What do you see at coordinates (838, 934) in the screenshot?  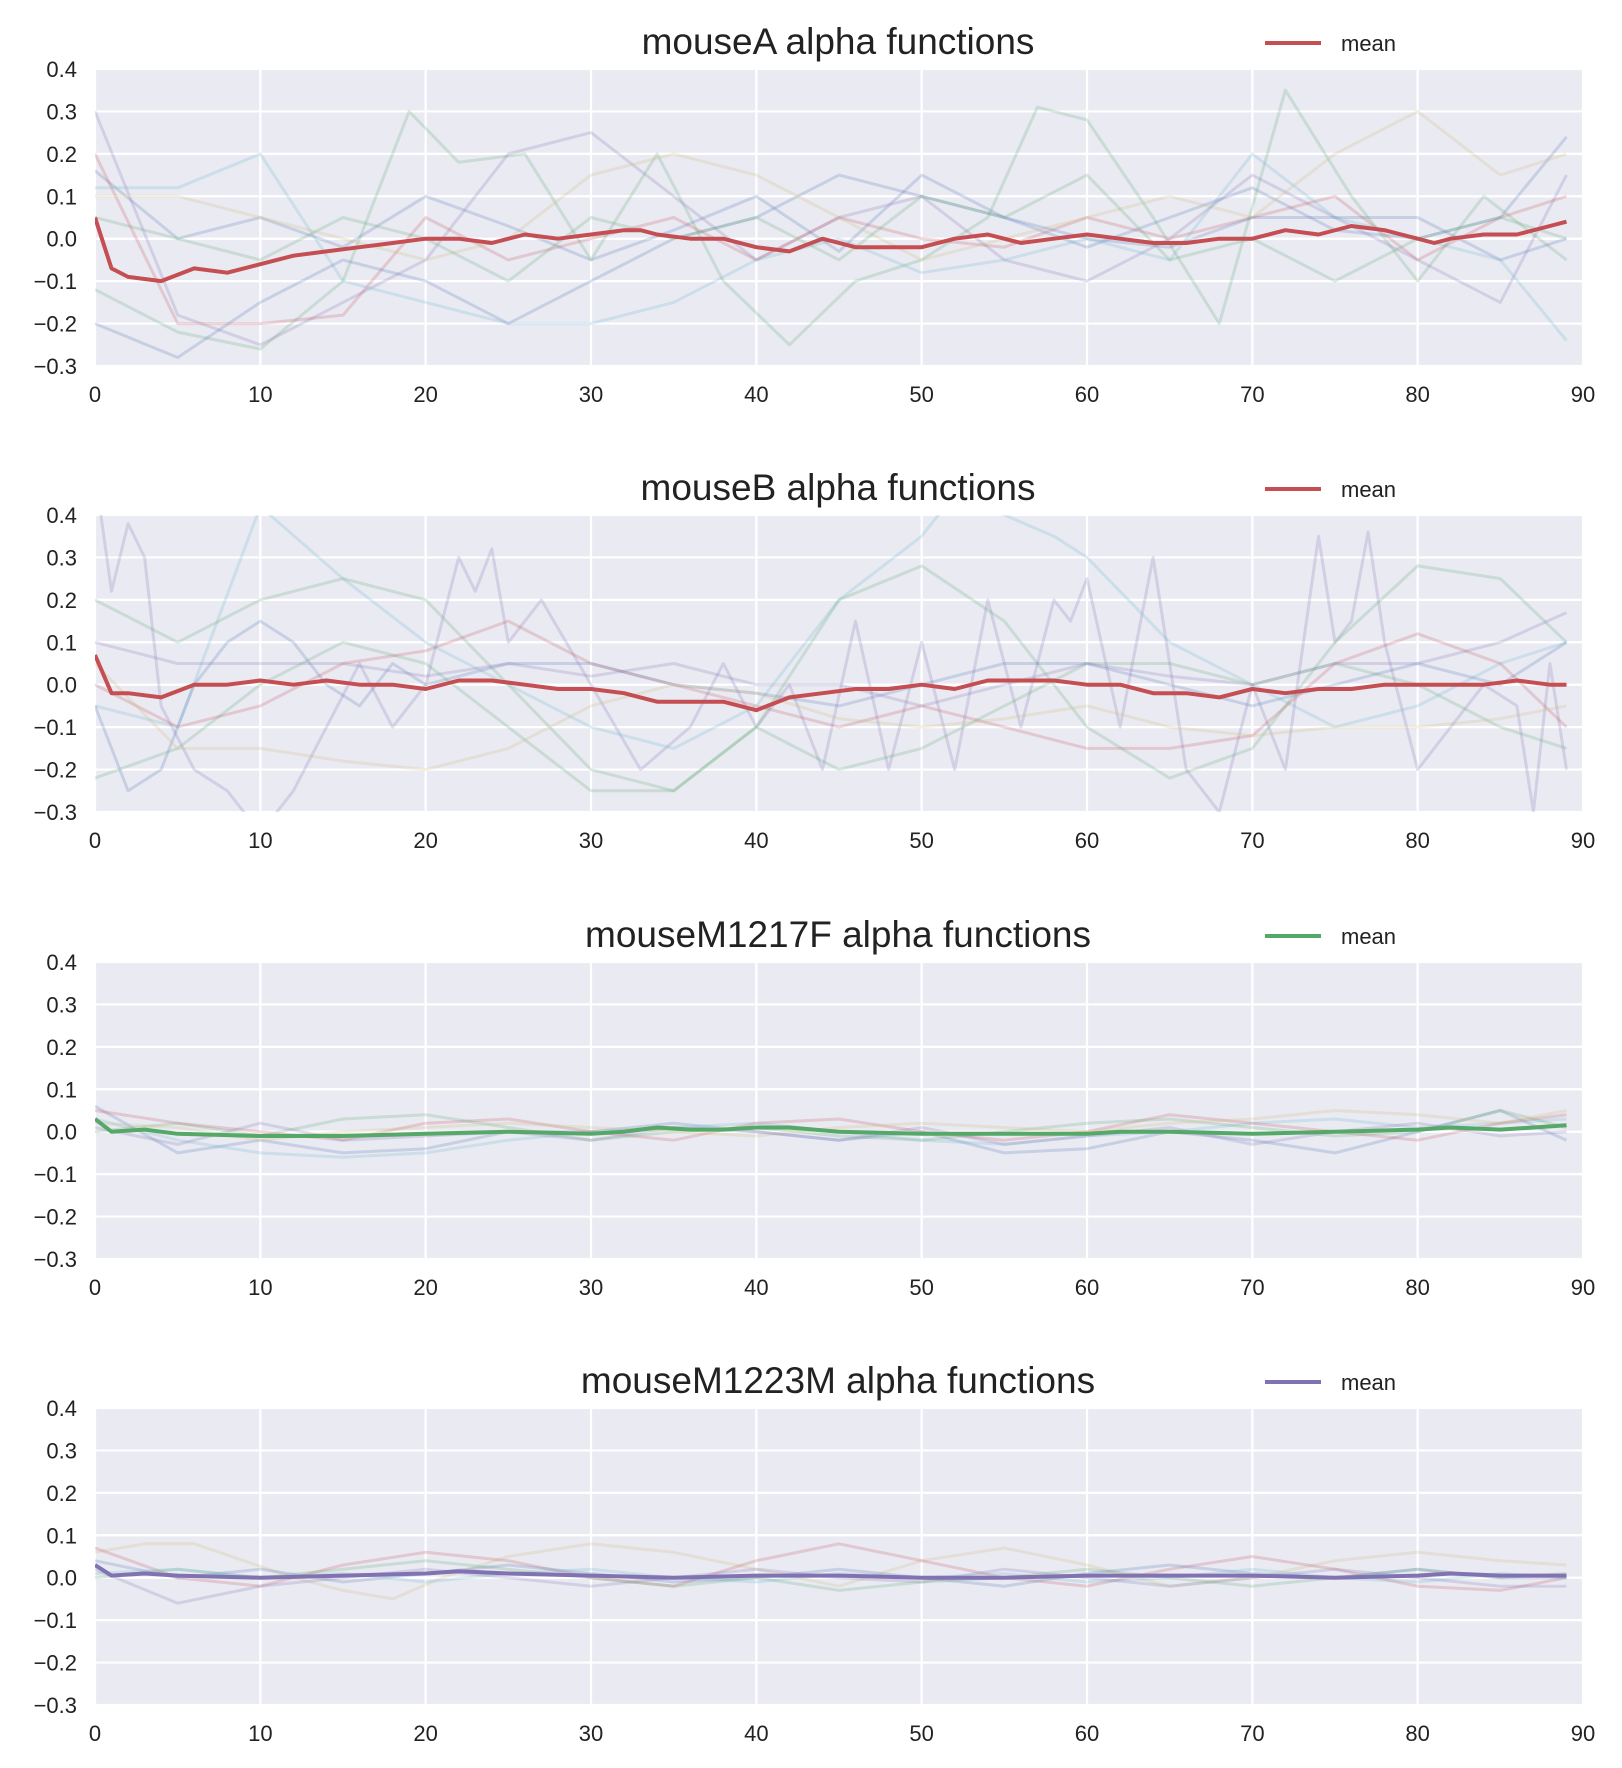 I see `chart-title: mouseM1217F alpha functions` at bounding box center [838, 934].